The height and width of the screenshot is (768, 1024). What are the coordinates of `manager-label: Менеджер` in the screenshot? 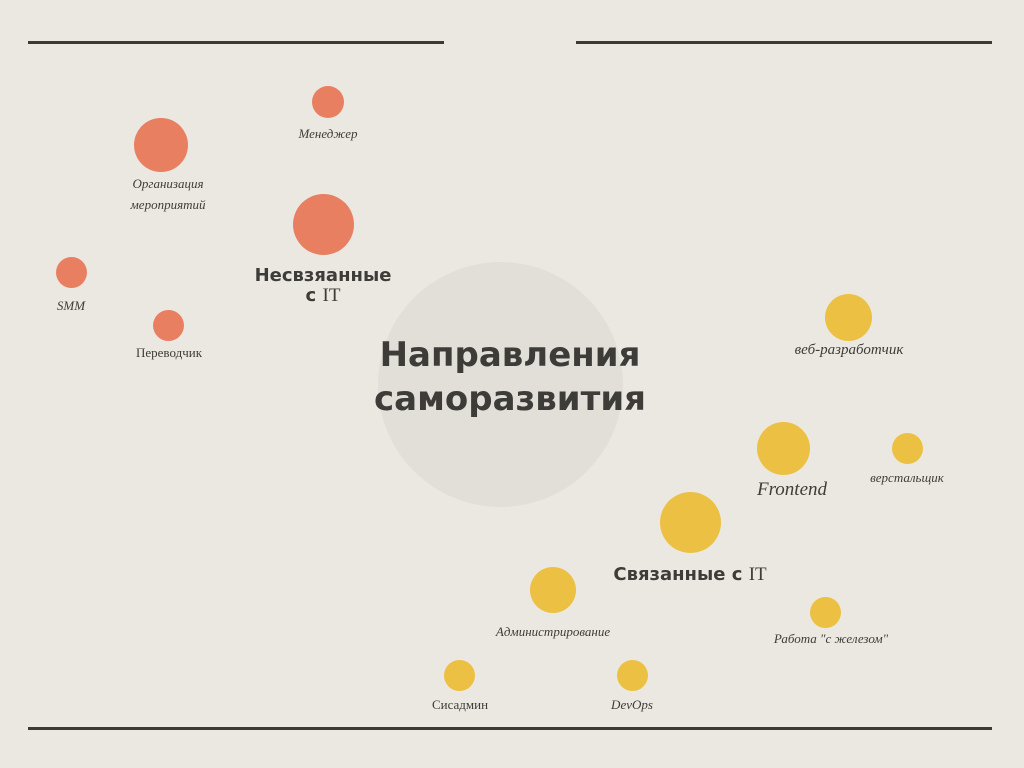 It's located at (328, 133).